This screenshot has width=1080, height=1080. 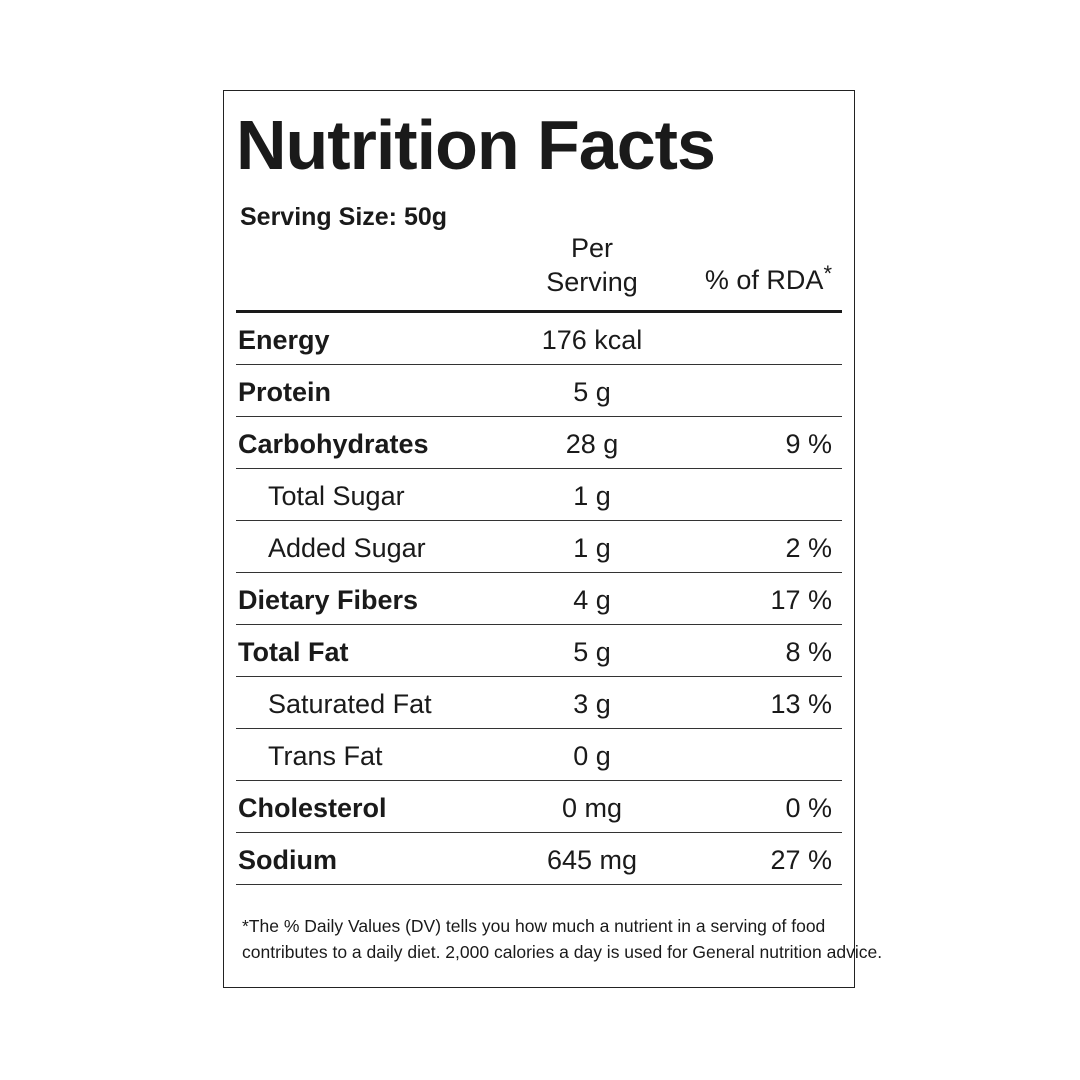 What do you see at coordinates (284, 340) in the screenshot?
I see `nutrient-name: Energy` at bounding box center [284, 340].